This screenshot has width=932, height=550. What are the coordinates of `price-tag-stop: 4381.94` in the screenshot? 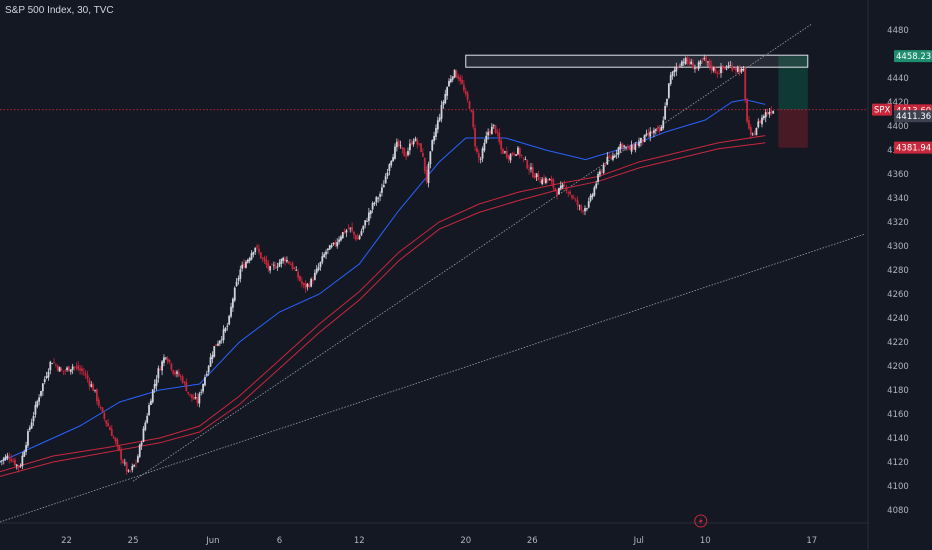 It's located at (913, 149).